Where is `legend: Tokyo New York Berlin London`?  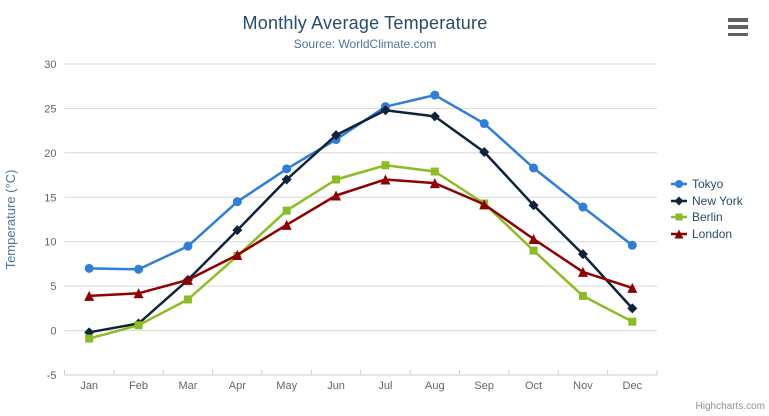
legend: Tokyo New York Berlin London is located at coordinates (707, 209).